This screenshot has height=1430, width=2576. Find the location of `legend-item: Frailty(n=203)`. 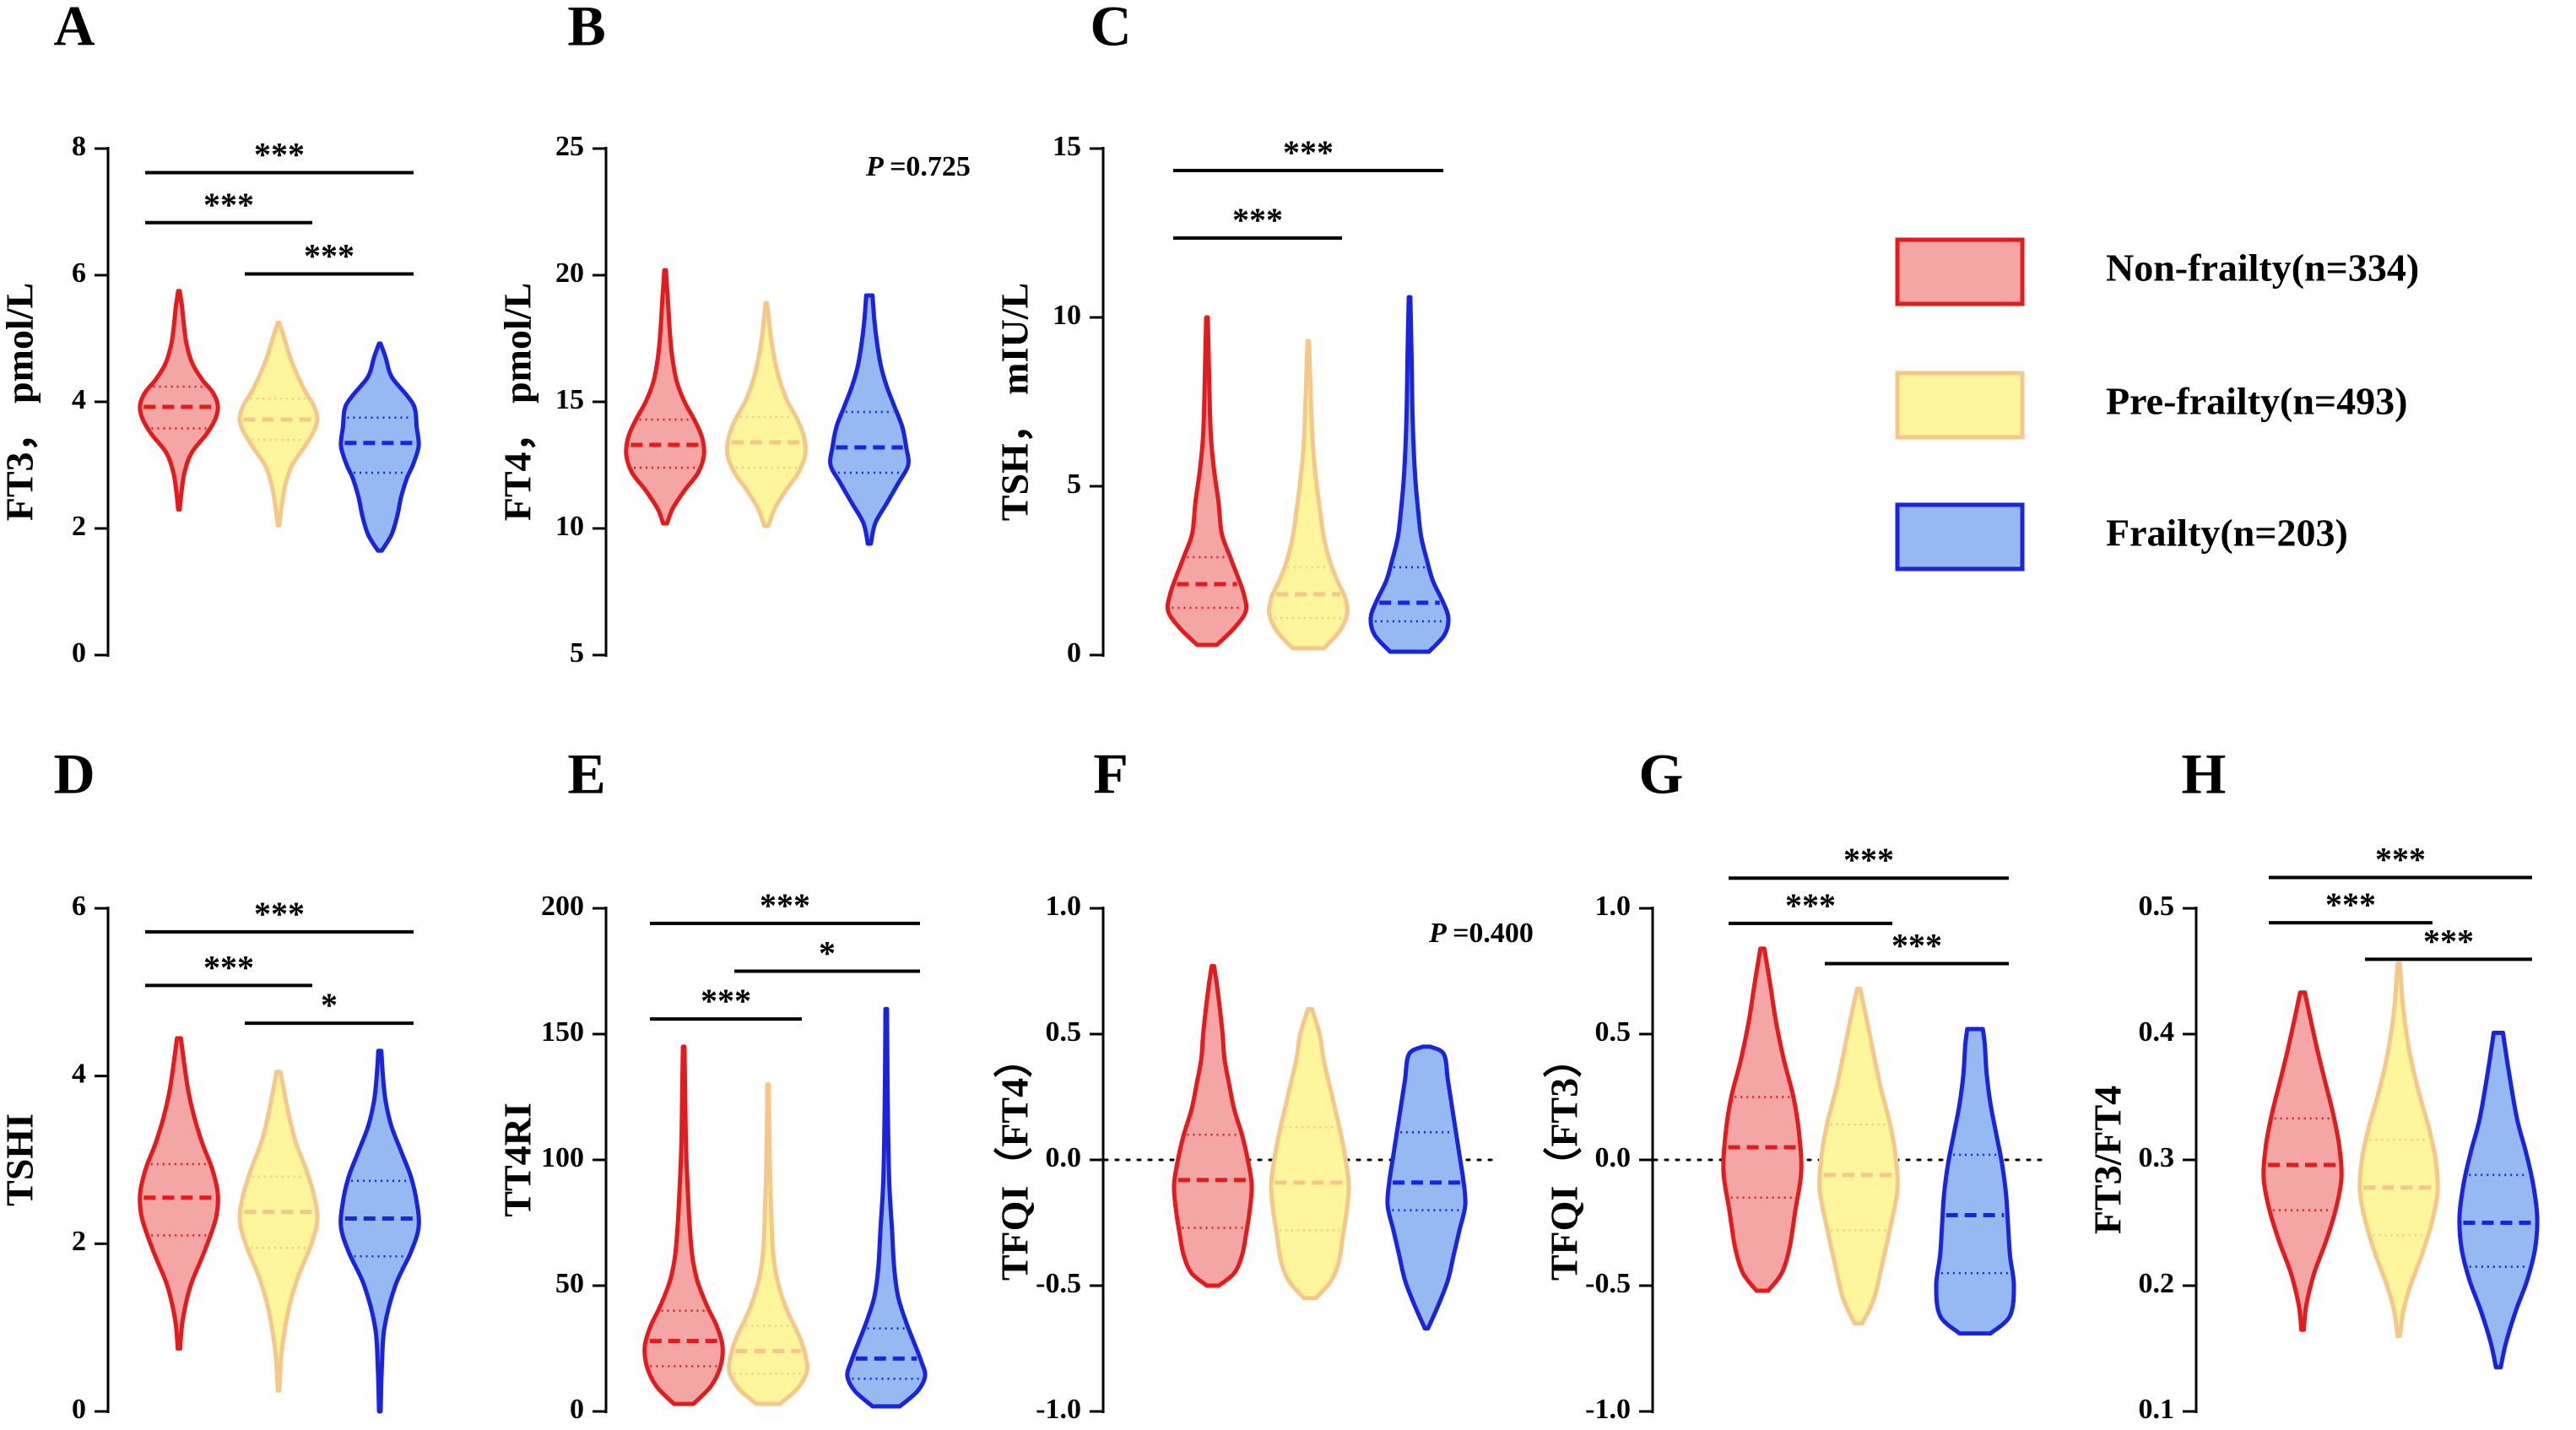

legend-item: Frailty(n=203) is located at coordinates (2121, 536).